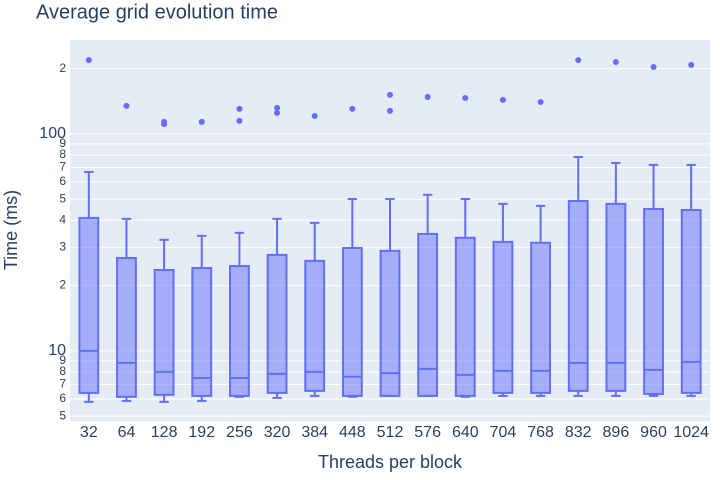  What do you see at coordinates (62, 247) in the screenshot?
I see `y-tick-label: 3` at bounding box center [62, 247].